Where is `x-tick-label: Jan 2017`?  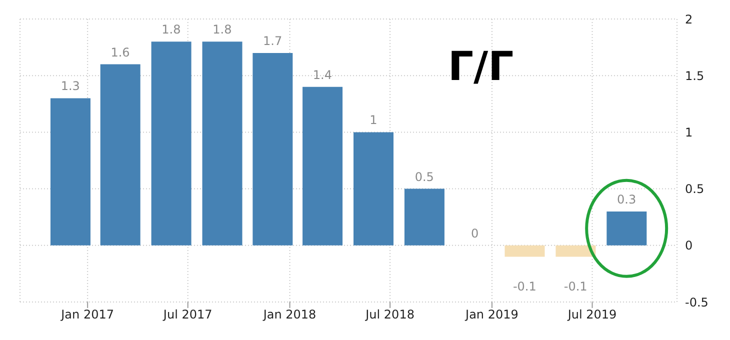
x-tick-label: Jan 2017 is located at coordinates (87, 315).